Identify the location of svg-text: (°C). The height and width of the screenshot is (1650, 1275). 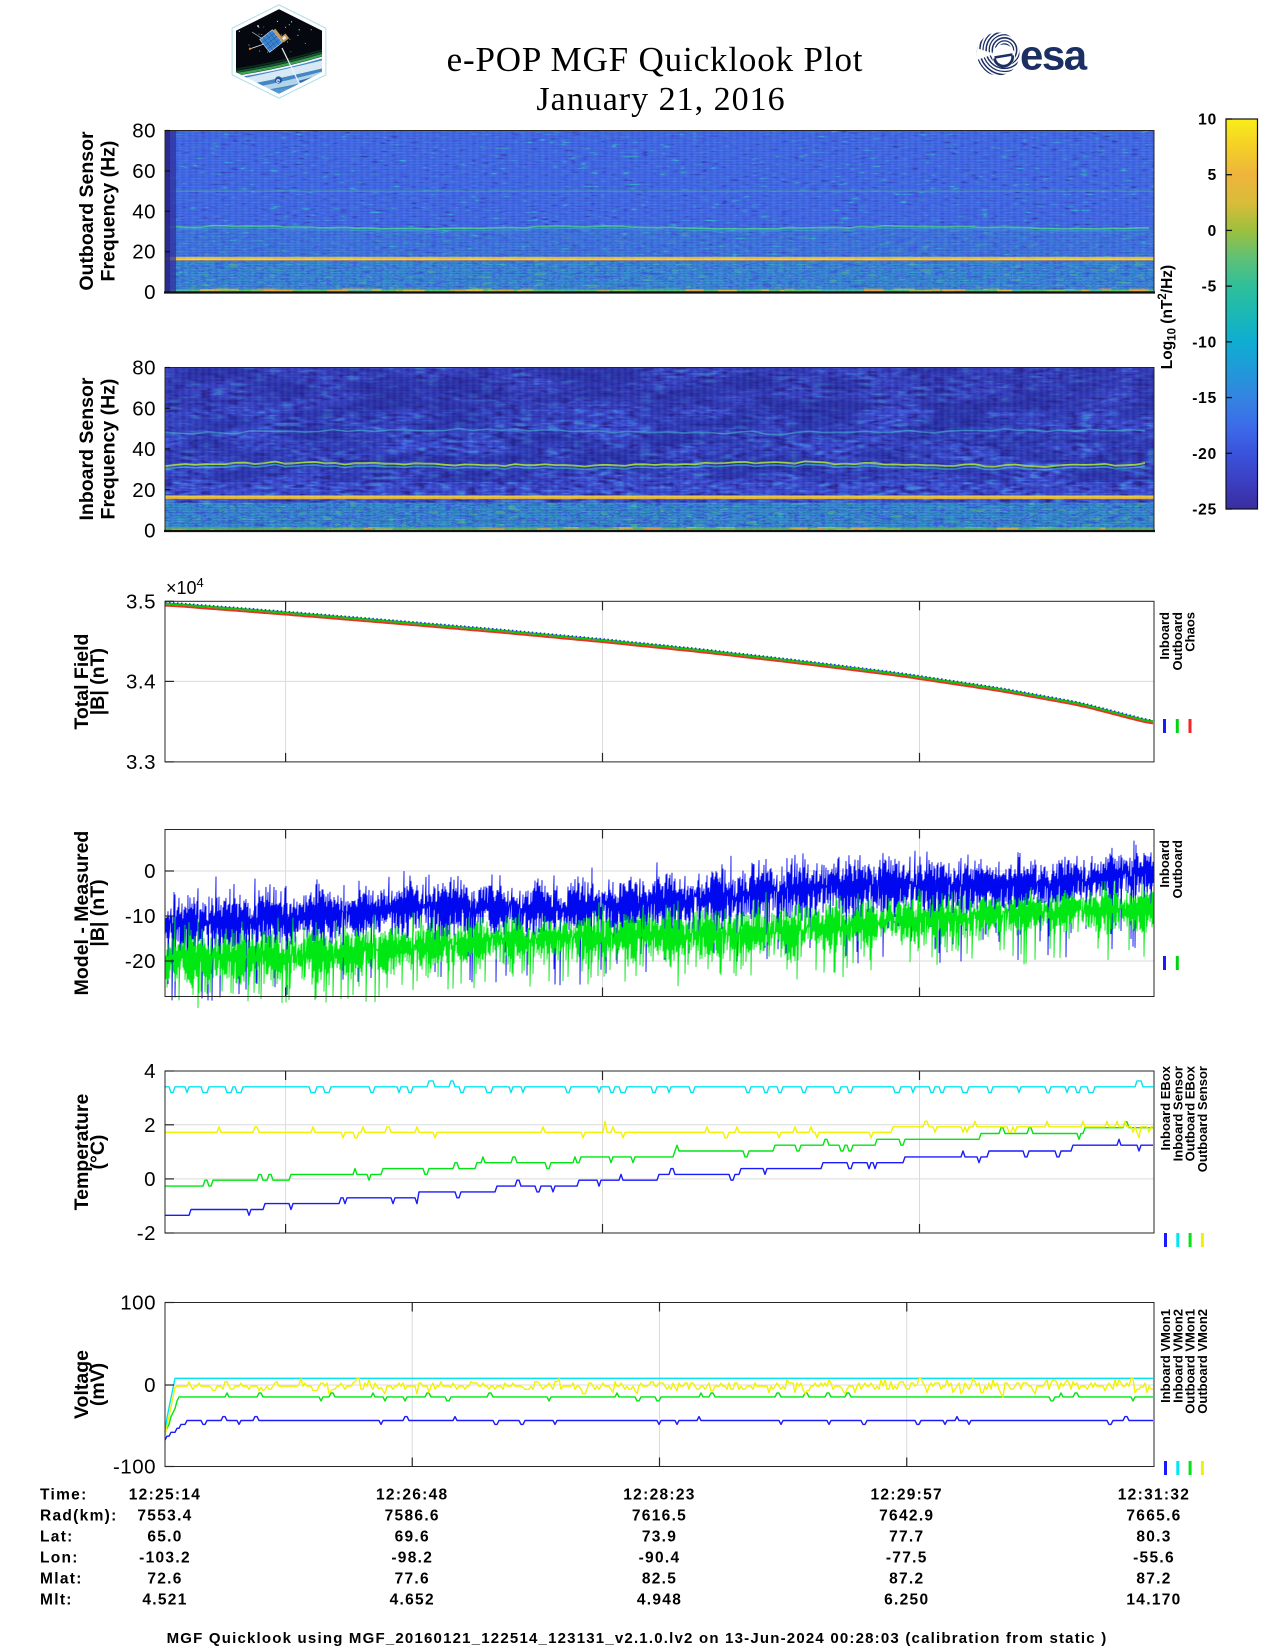
(98, 1152).